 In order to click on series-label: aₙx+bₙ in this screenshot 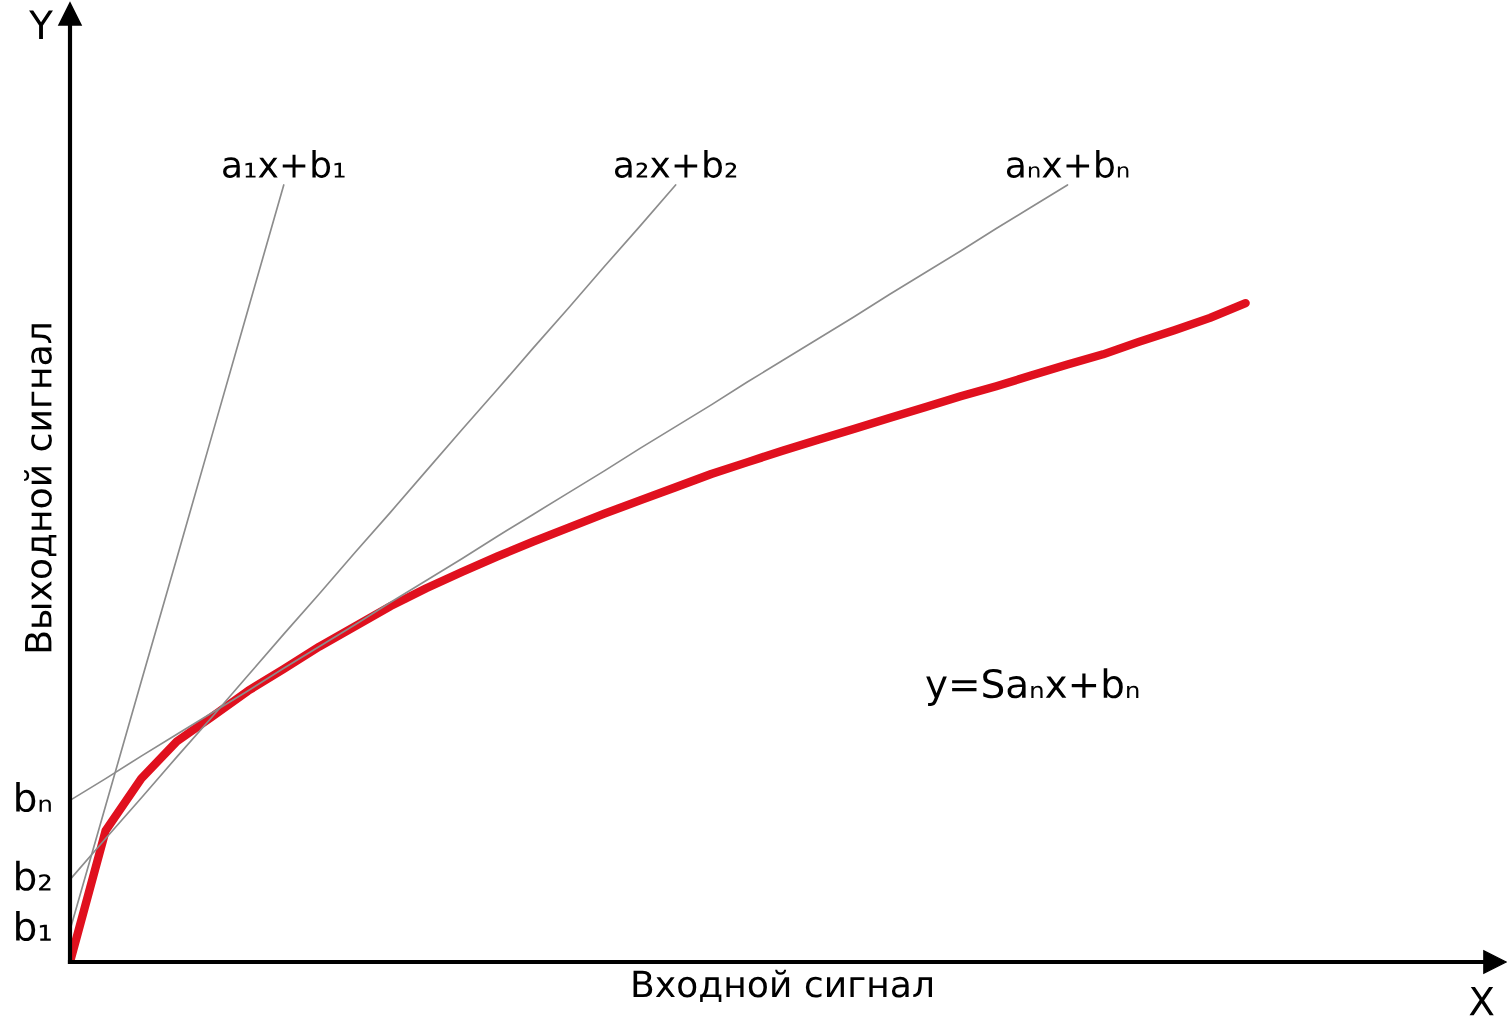, I will do `click(1067, 164)`.